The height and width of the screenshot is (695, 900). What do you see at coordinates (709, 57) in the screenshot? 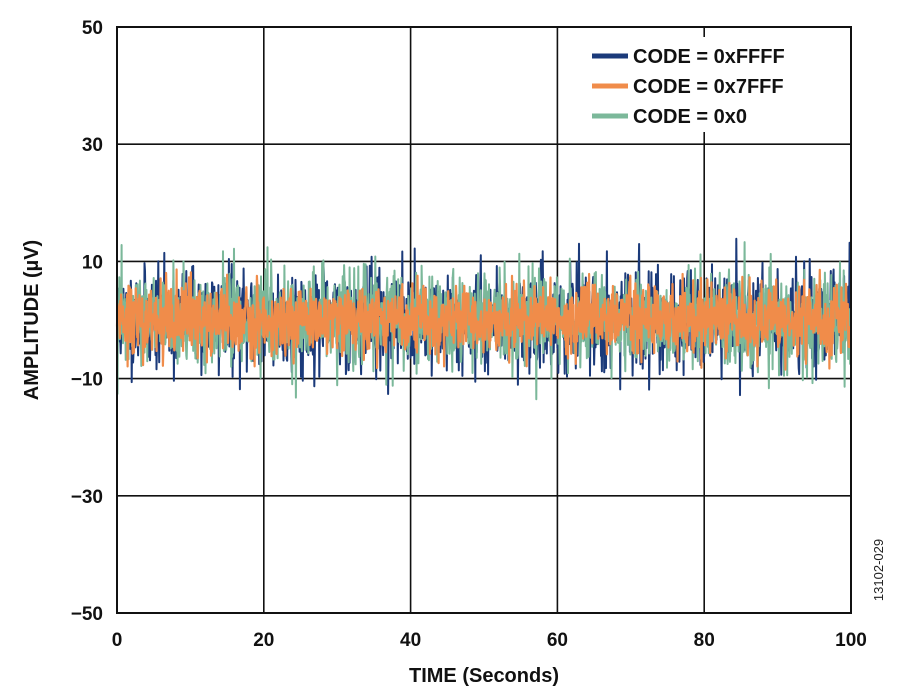
I see `legend-label: CODE = 0xFFFF` at bounding box center [709, 57].